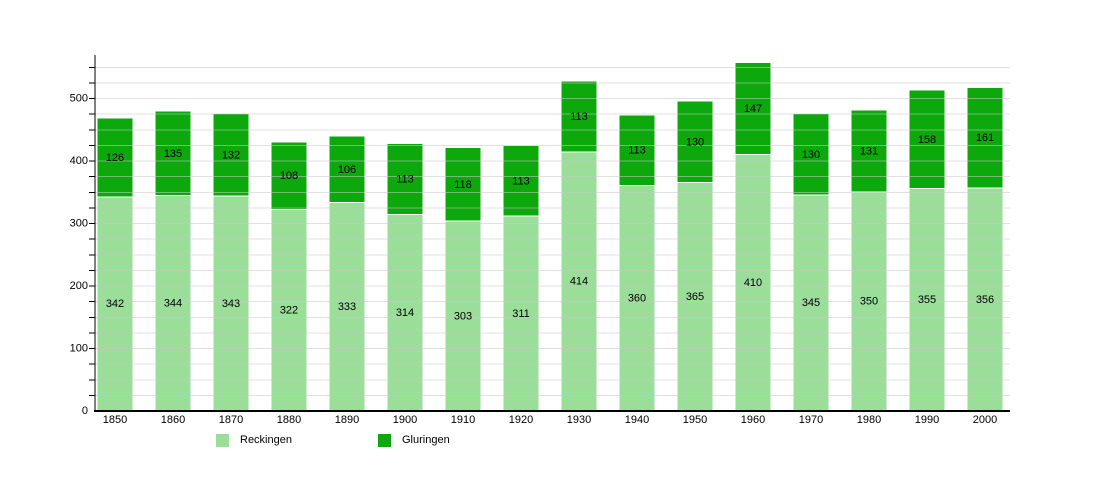 The height and width of the screenshot is (500, 1100). Describe the element at coordinates (985, 420) in the screenshot. I see `x-tick-label-2000: 2000` at that location.